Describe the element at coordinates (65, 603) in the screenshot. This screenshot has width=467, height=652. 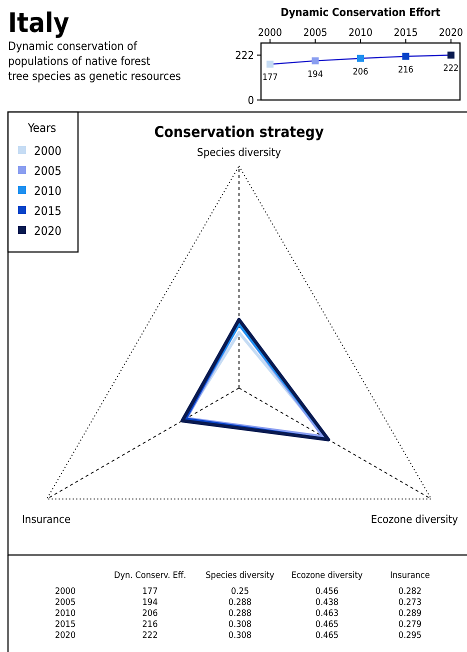
I see `y-tick-label: 2005` at that location.